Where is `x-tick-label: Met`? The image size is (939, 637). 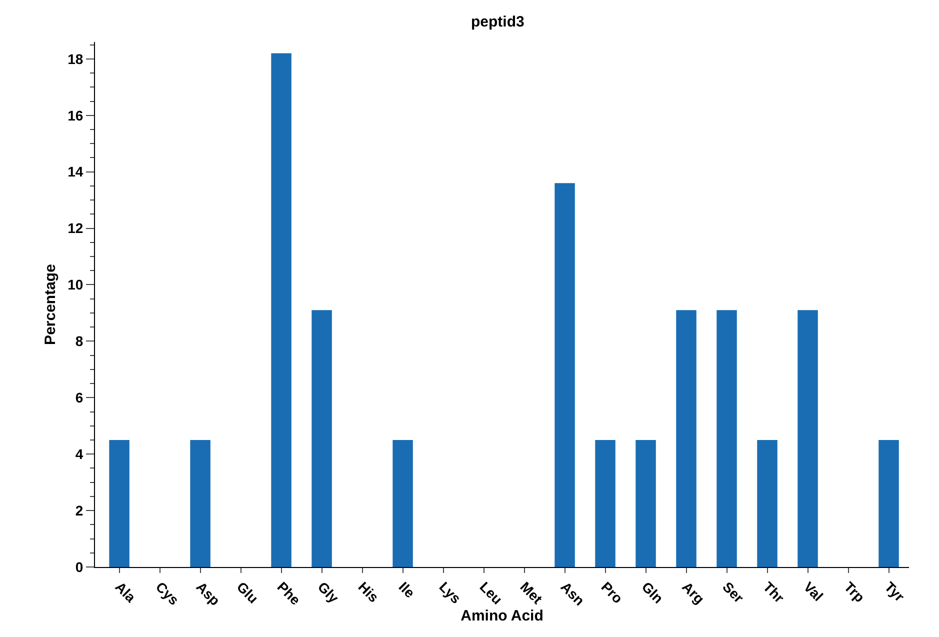 x-tick-label: Met is located at coordinates (531, 593).